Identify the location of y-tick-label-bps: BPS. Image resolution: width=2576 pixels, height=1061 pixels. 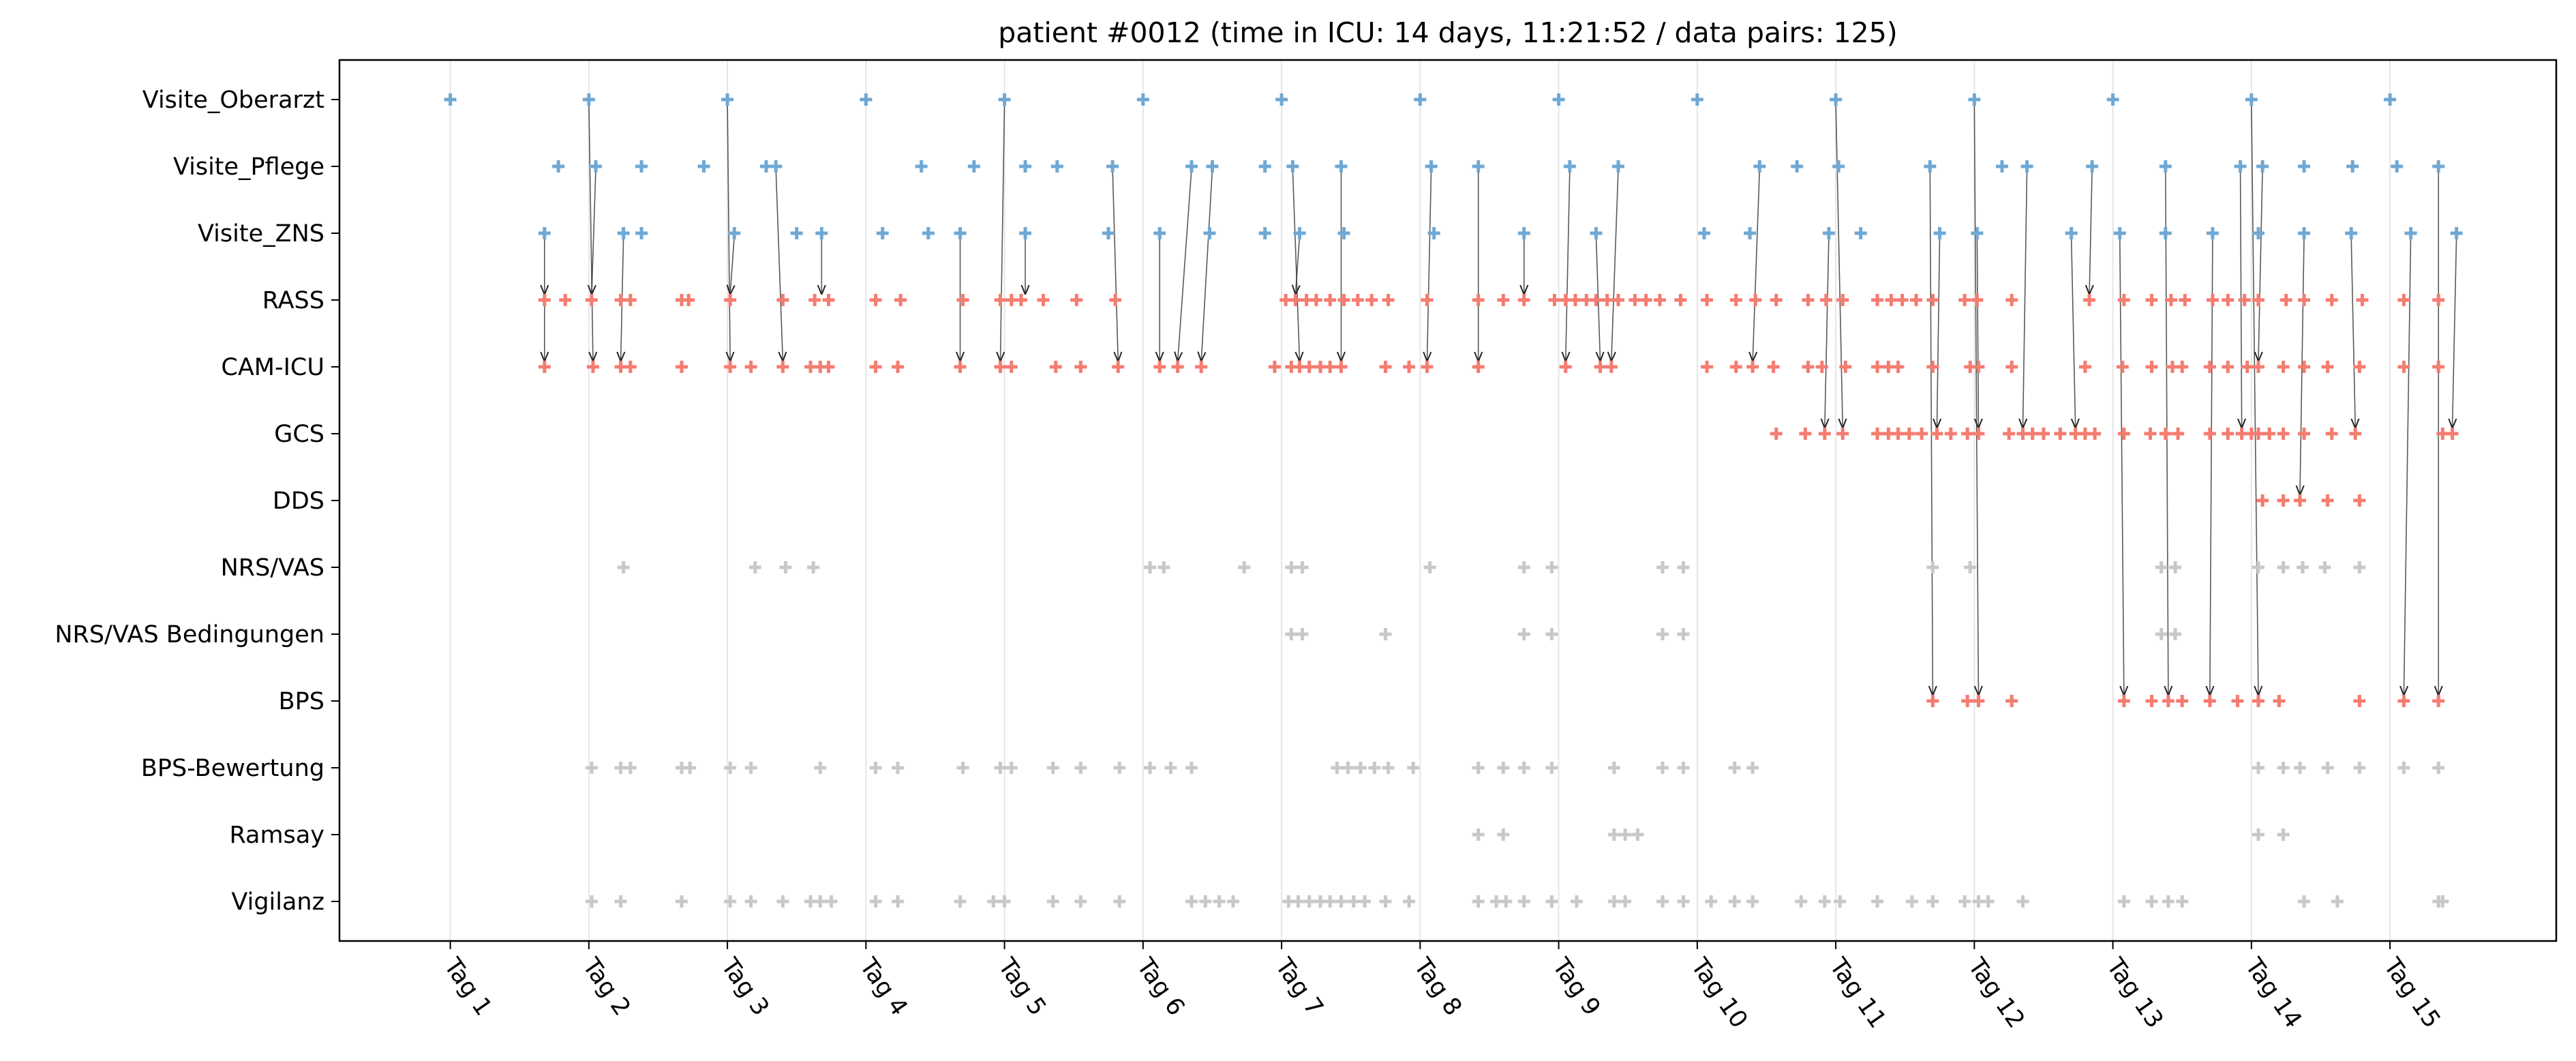
(301, 702).